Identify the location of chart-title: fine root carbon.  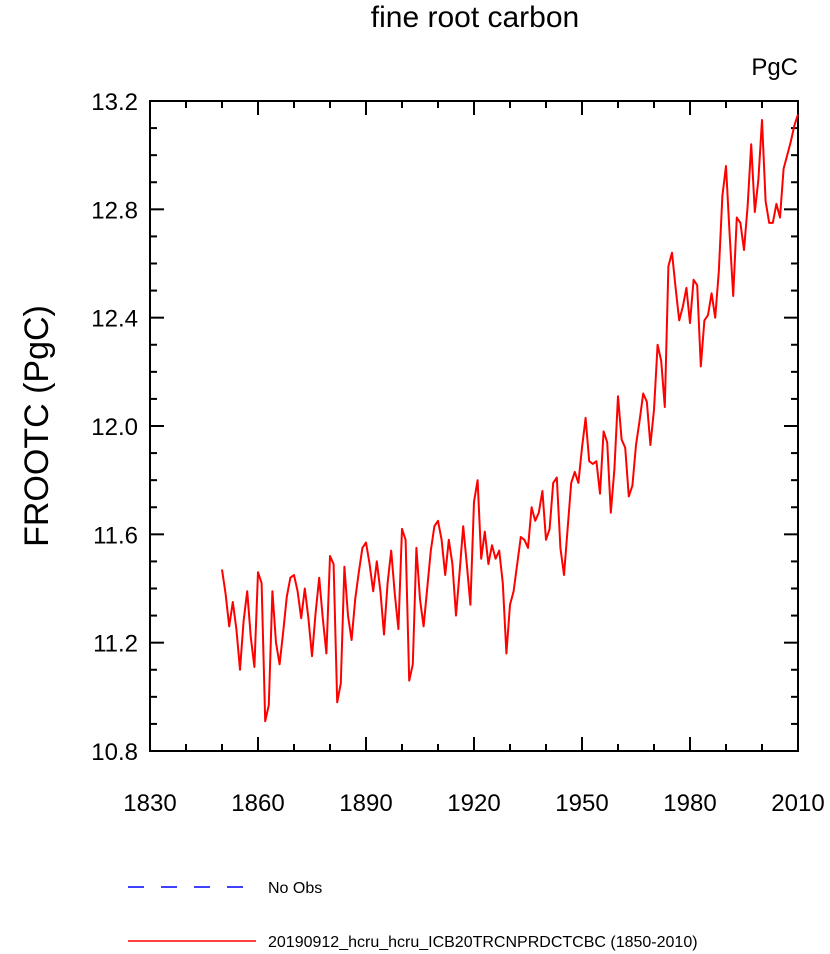
(475, 17).